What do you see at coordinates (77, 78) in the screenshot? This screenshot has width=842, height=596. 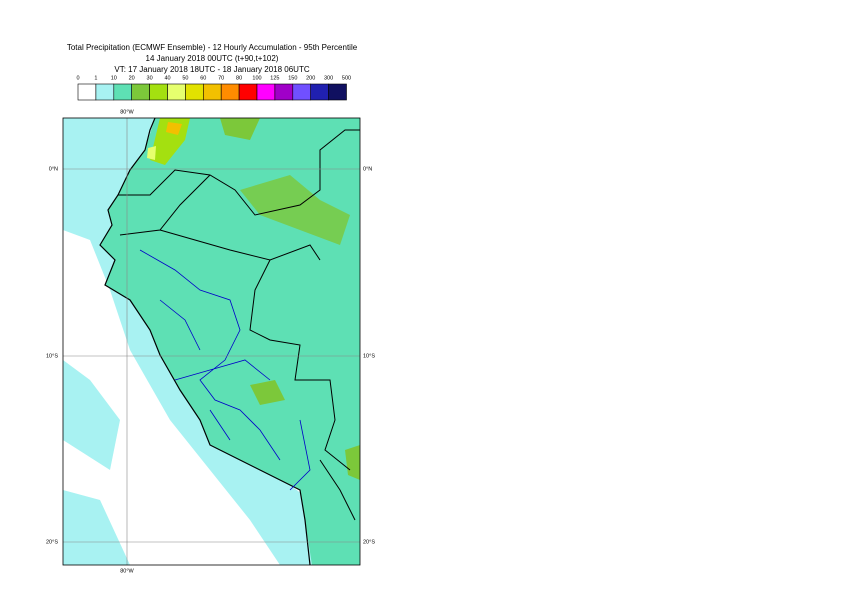 I see `legend-label: 0` at bounding box center [77, 78].